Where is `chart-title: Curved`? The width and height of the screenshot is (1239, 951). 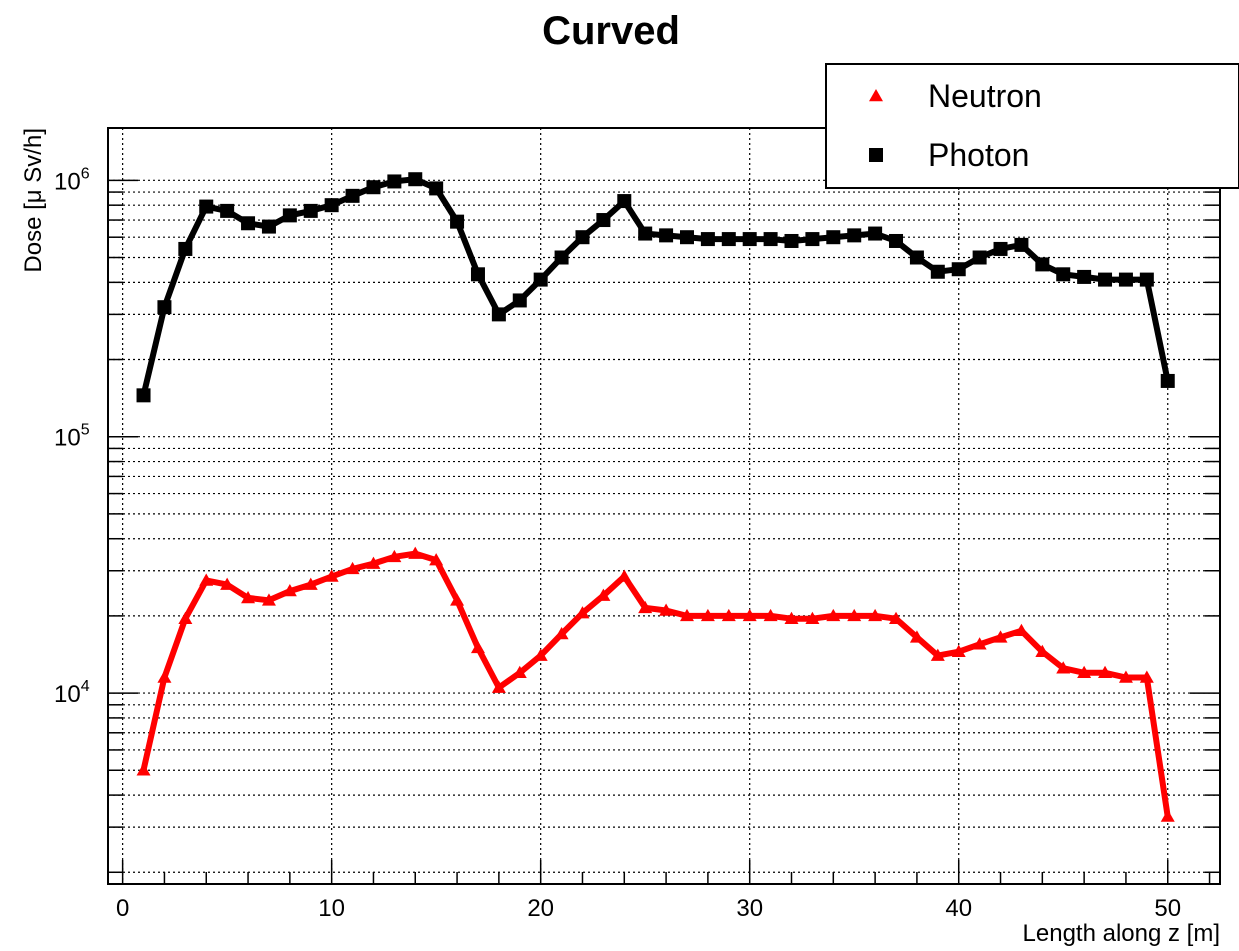 chart-title: Curved is located at coordinates (611, 31).